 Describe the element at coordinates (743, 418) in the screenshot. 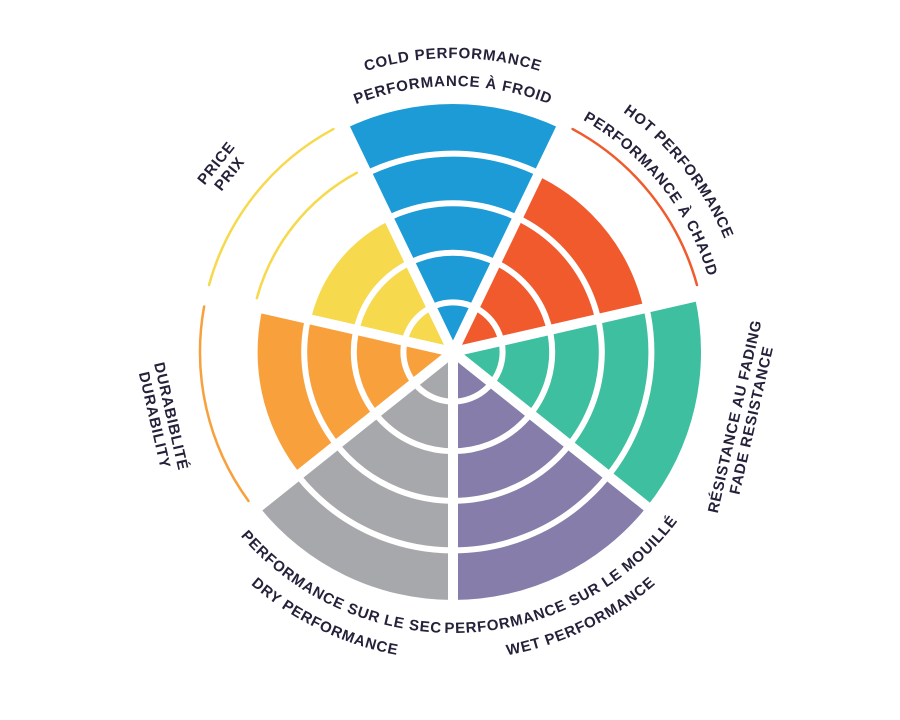

I see `label-fade: RÉSISTANCE AU FADINGFADE RESISTANCE` at that location.